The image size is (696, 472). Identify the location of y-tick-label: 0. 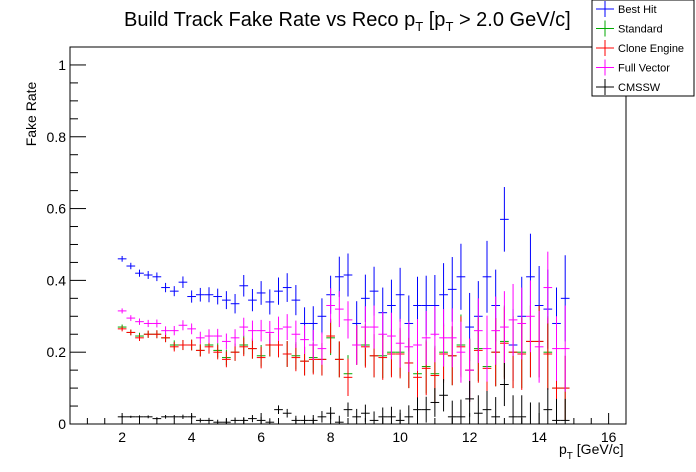
(62, 424).